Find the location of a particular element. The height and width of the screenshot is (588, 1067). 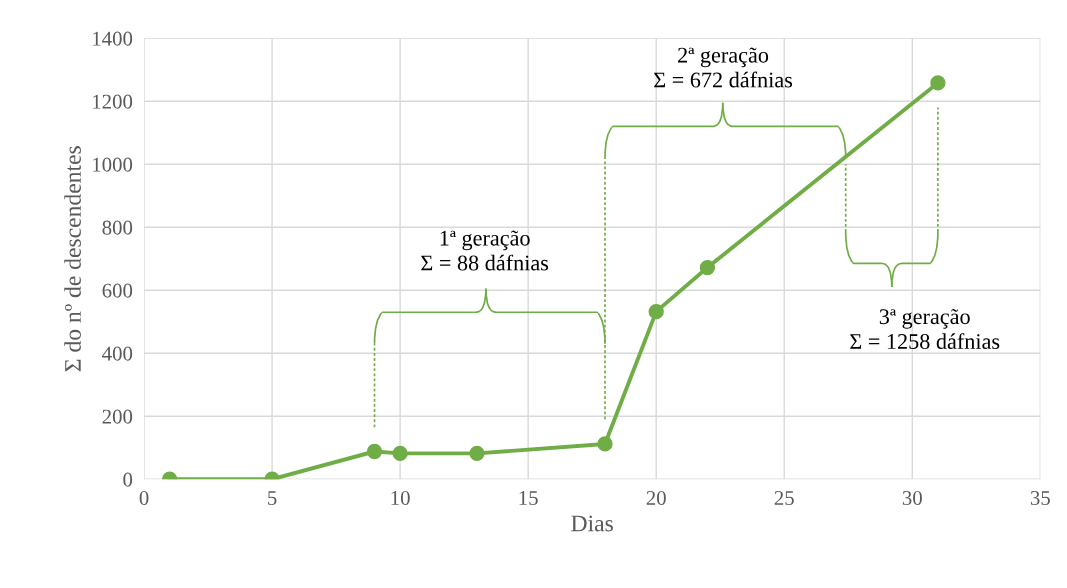

x-tick-label: 15 is located at coordinates (528, 498).